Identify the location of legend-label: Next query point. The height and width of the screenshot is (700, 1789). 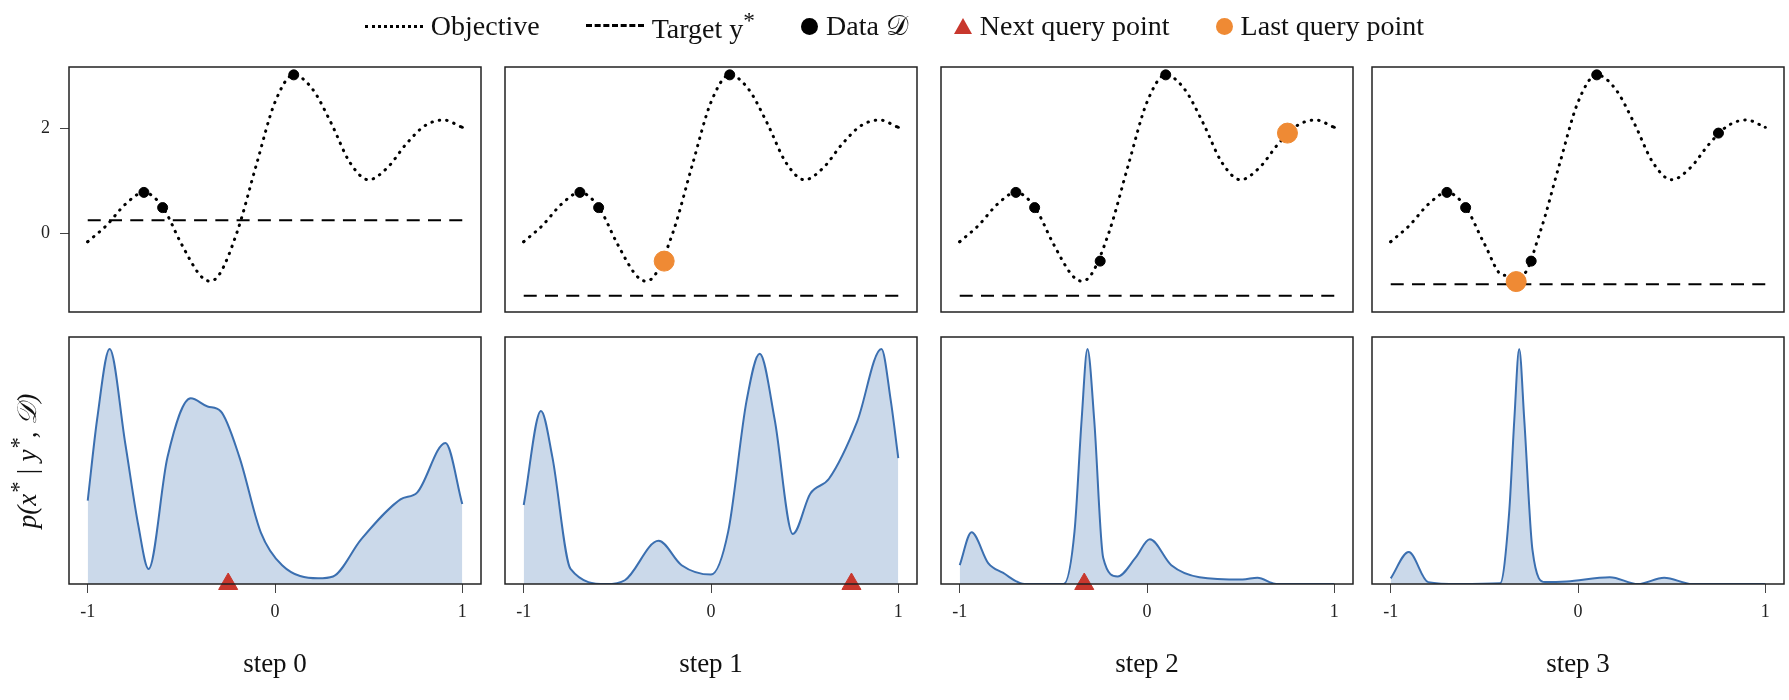
(1074, 26).